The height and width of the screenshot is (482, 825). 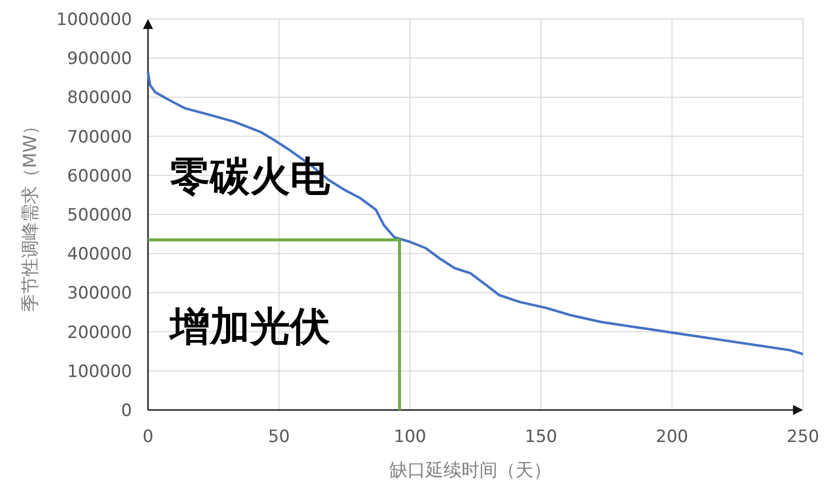 What do you see at coordinates (99, 176) in the screenshot?
I see `y-tick-label: 600000` at bounding box center [99, 176].